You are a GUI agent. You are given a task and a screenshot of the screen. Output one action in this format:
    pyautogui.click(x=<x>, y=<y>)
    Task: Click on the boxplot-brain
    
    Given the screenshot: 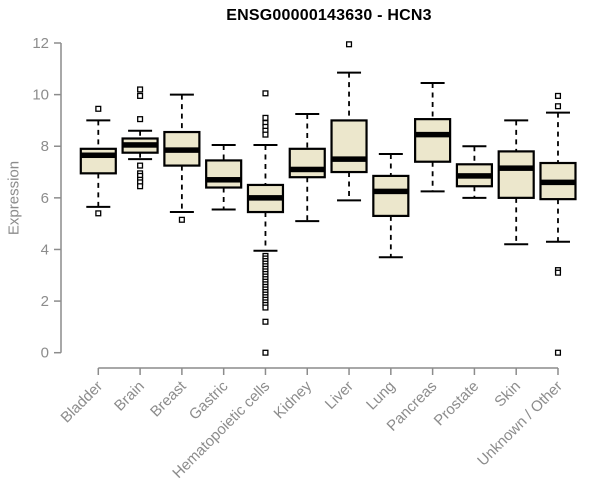 What is the action you would take?
    pyautogui.click(x=140, y=138)
    